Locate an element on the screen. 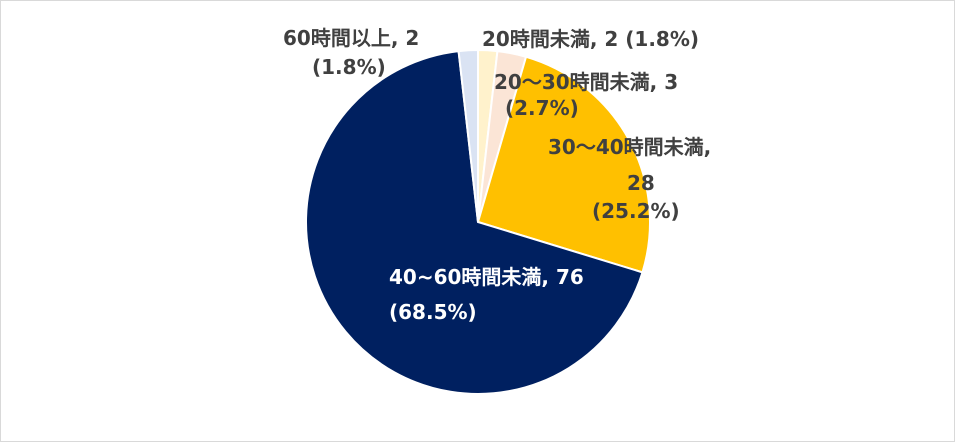 The height and width of the screenshot is (442, 955). slice-label-40-60h-line2: (68.5%) is located at coordinates (433, 312).